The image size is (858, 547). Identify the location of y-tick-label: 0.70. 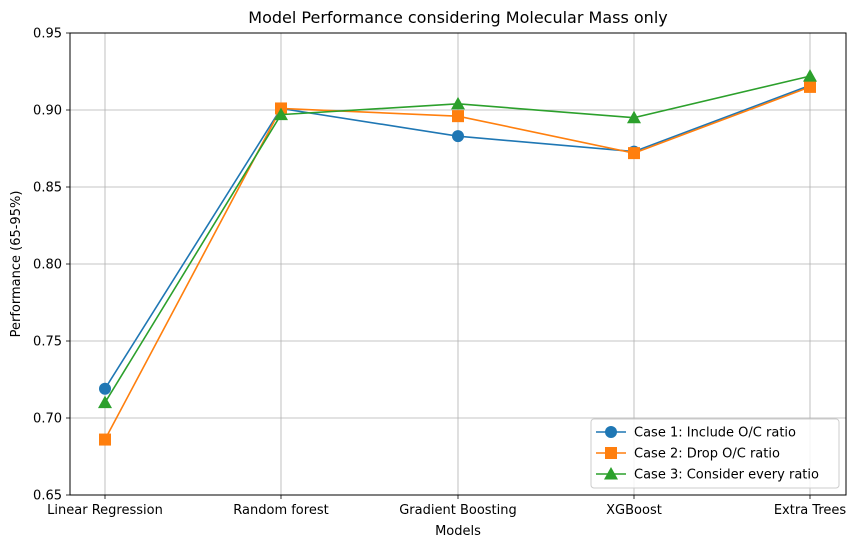
(47, 419).